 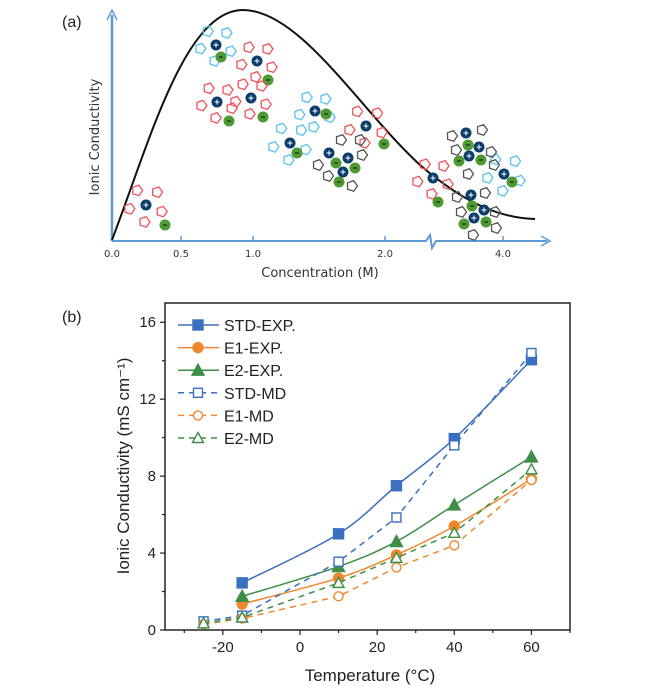 I want to click on x-axis-title-a: Concentration (M), so click(x=319, y=273).